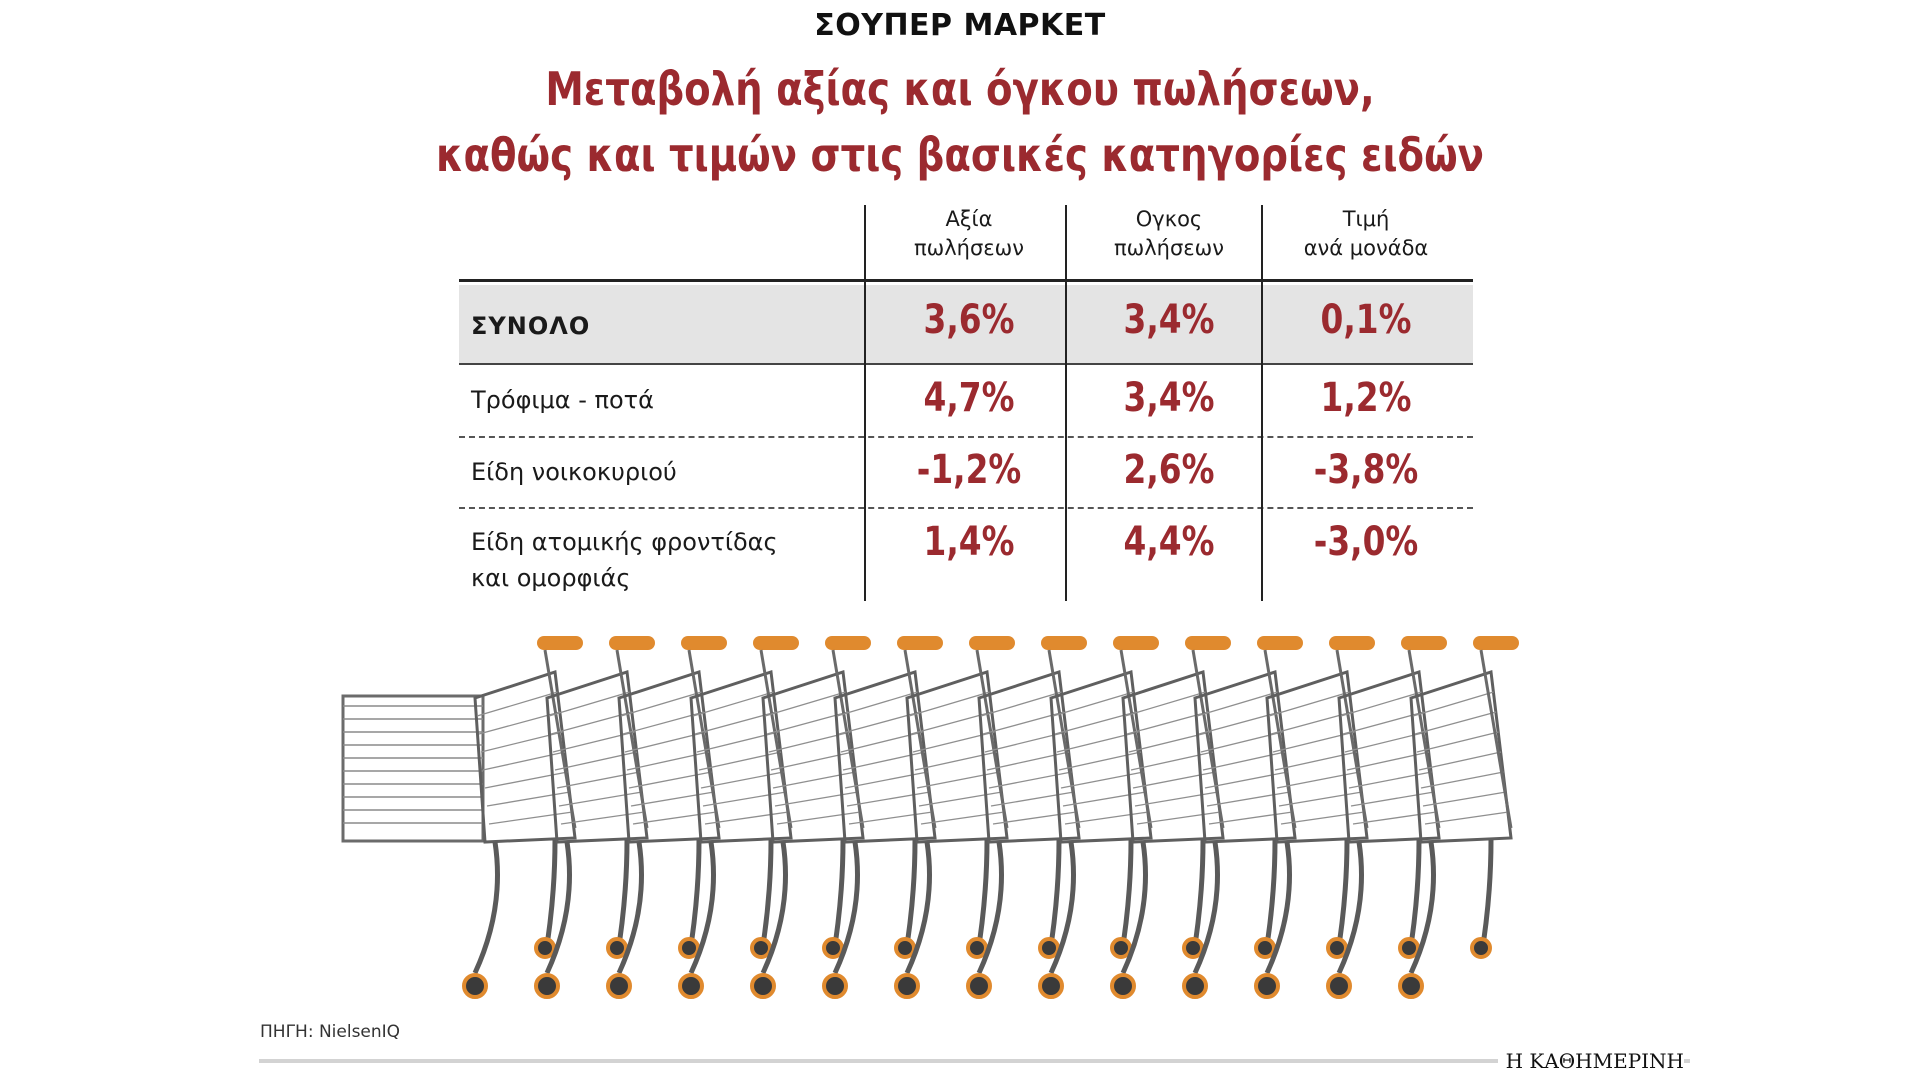 This screenshot has height=1080, width=1920. Describe the element at coordinates (969, 320) in the screenshot. I see `cell-value: 3,6%` at that location.